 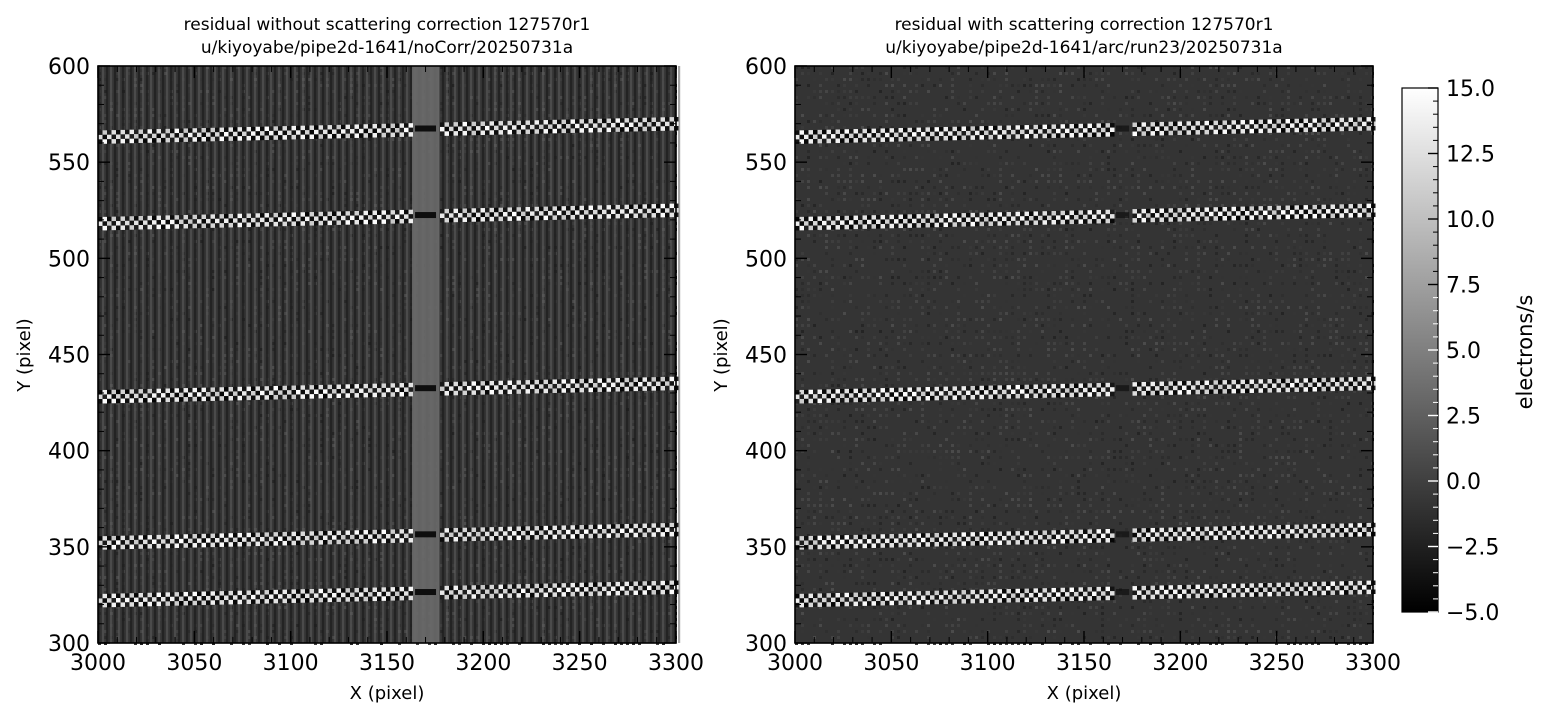 What do you see at coordinates (1470, 220) in the screenshot?
I see `colorbar-tick-label: 10.0` at bounding box center [1470, 220].